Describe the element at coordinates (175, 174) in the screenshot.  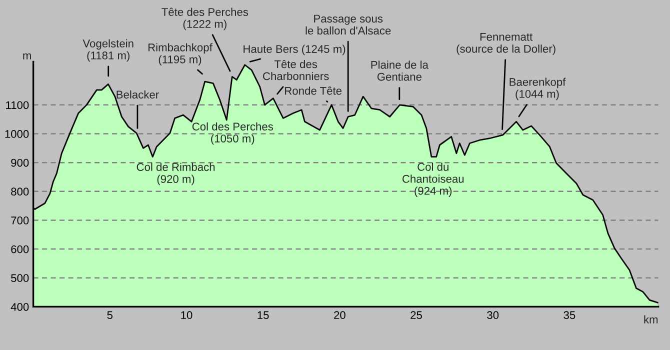
I see `annotation: Col de Rimbach (920 m)` at that location.